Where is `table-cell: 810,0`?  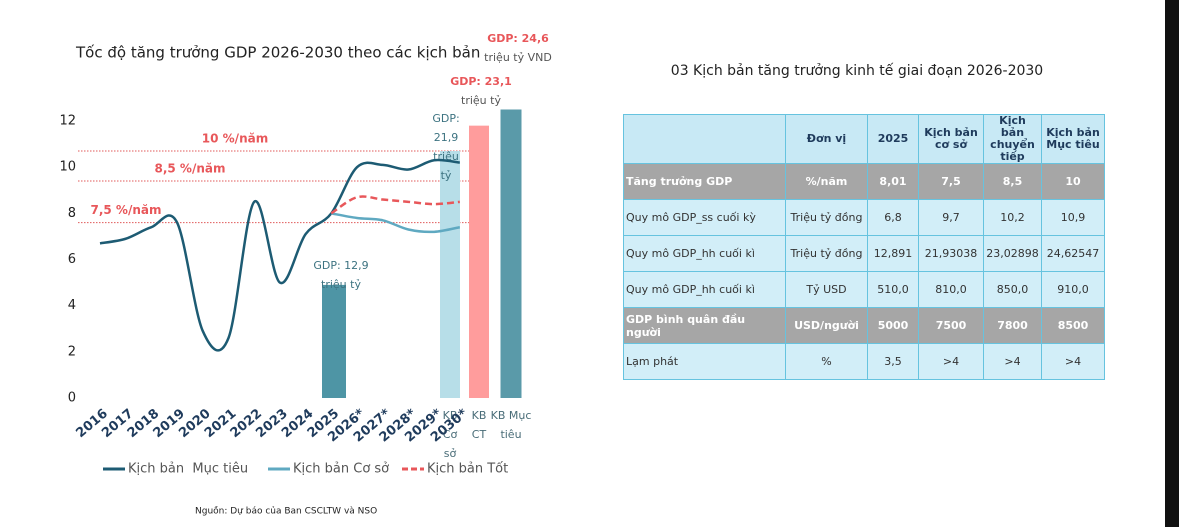
table-cell: 810,0 is located at coordinates (951, 289).